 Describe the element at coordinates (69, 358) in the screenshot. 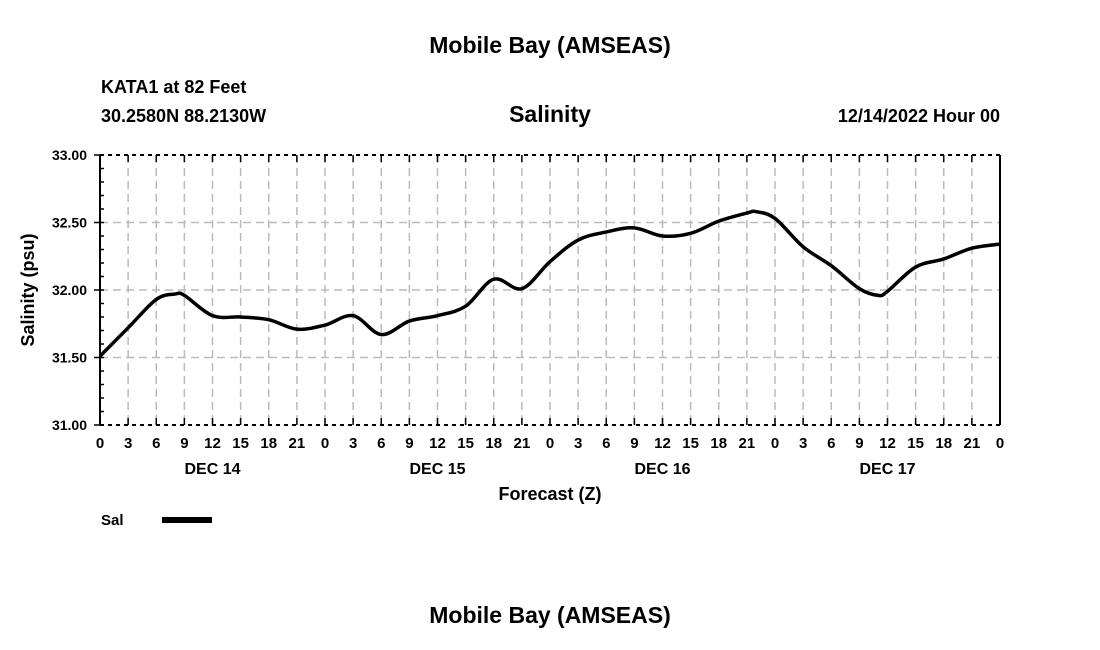

I see `y-tick-label: 31.50` at that location.